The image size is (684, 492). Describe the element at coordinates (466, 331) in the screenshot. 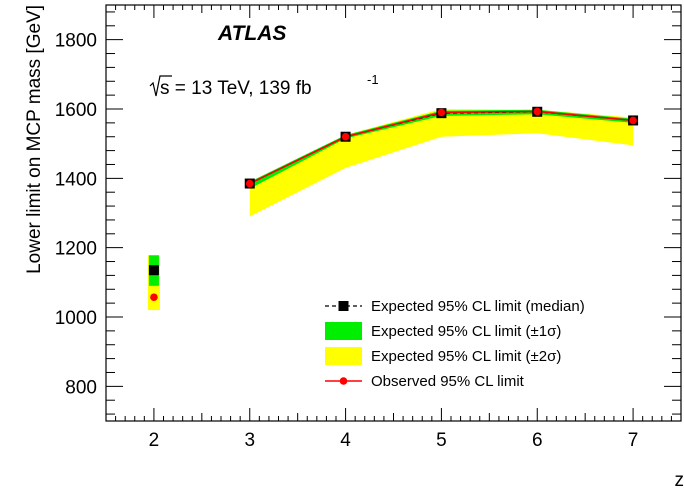

I see `legend-label: Expected 95% CL limit (±1σ)` at that location.